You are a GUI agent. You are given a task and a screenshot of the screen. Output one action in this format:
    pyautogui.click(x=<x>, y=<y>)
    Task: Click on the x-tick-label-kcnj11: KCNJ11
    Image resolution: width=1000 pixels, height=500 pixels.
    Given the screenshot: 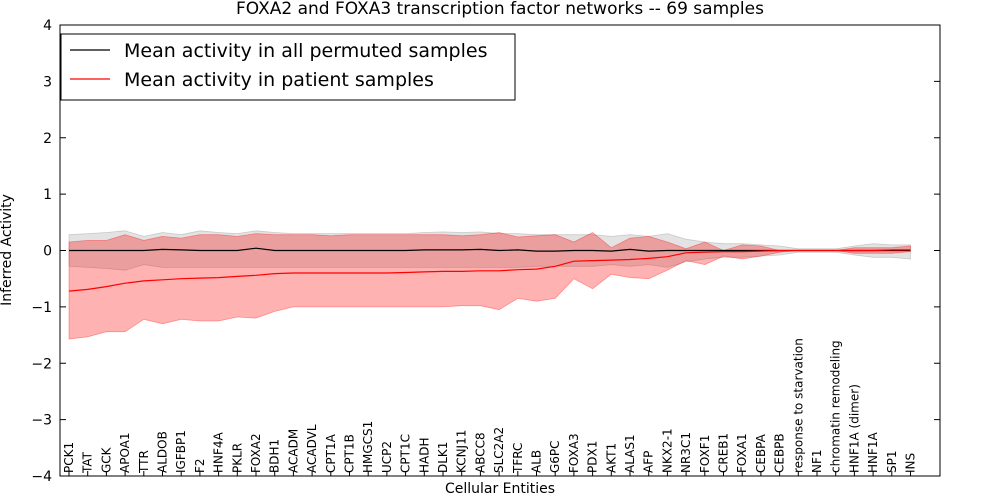 What is the action you would take?
    pyautogui.click(x=462, y=451)
    